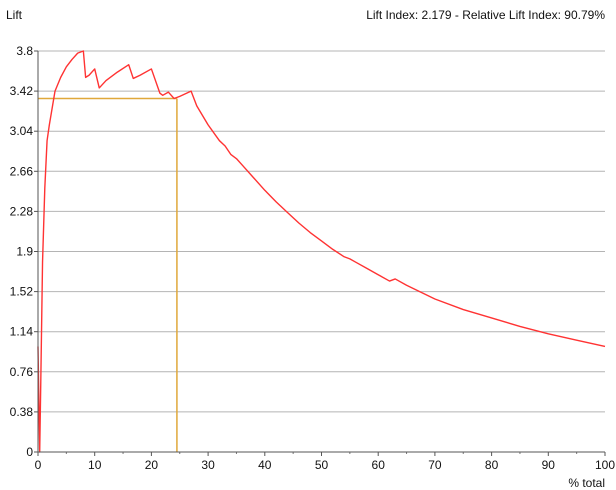 The height and width of the screenshot is (490, 616). I want to click on y-tick-label: 1.14, so click(22, 332).